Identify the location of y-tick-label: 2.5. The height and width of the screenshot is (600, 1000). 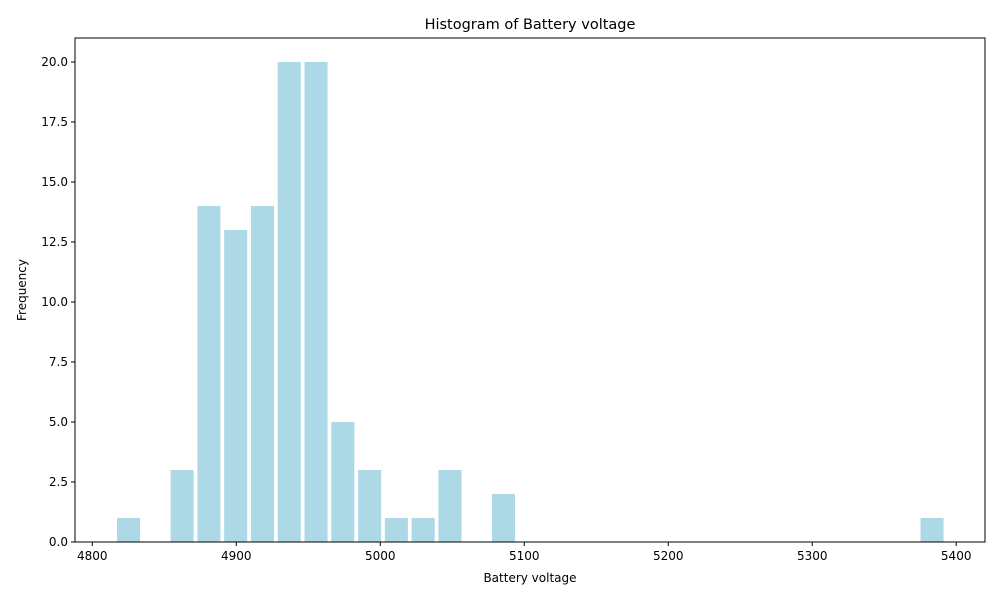
(58, 482).